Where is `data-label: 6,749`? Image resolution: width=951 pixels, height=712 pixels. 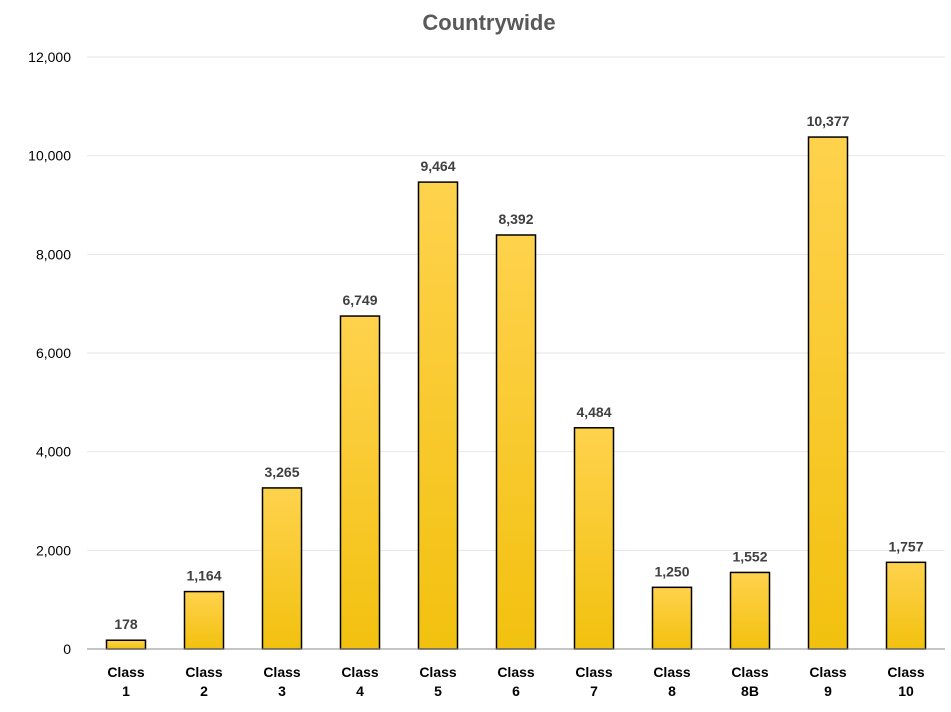
data-label: 6,749 is located at coordinates (359, 300).